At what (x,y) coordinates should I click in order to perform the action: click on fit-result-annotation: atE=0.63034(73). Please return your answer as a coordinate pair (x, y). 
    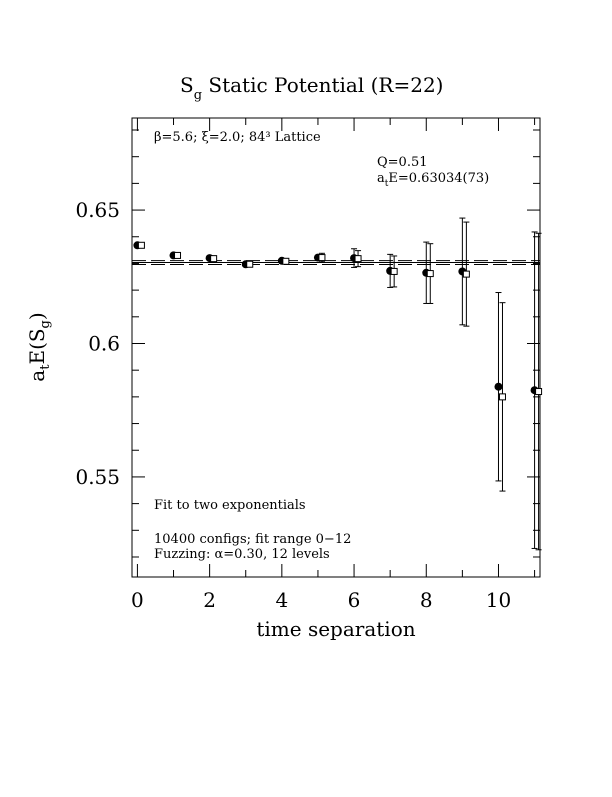
    Looking at the image, I should click on (433, 180).